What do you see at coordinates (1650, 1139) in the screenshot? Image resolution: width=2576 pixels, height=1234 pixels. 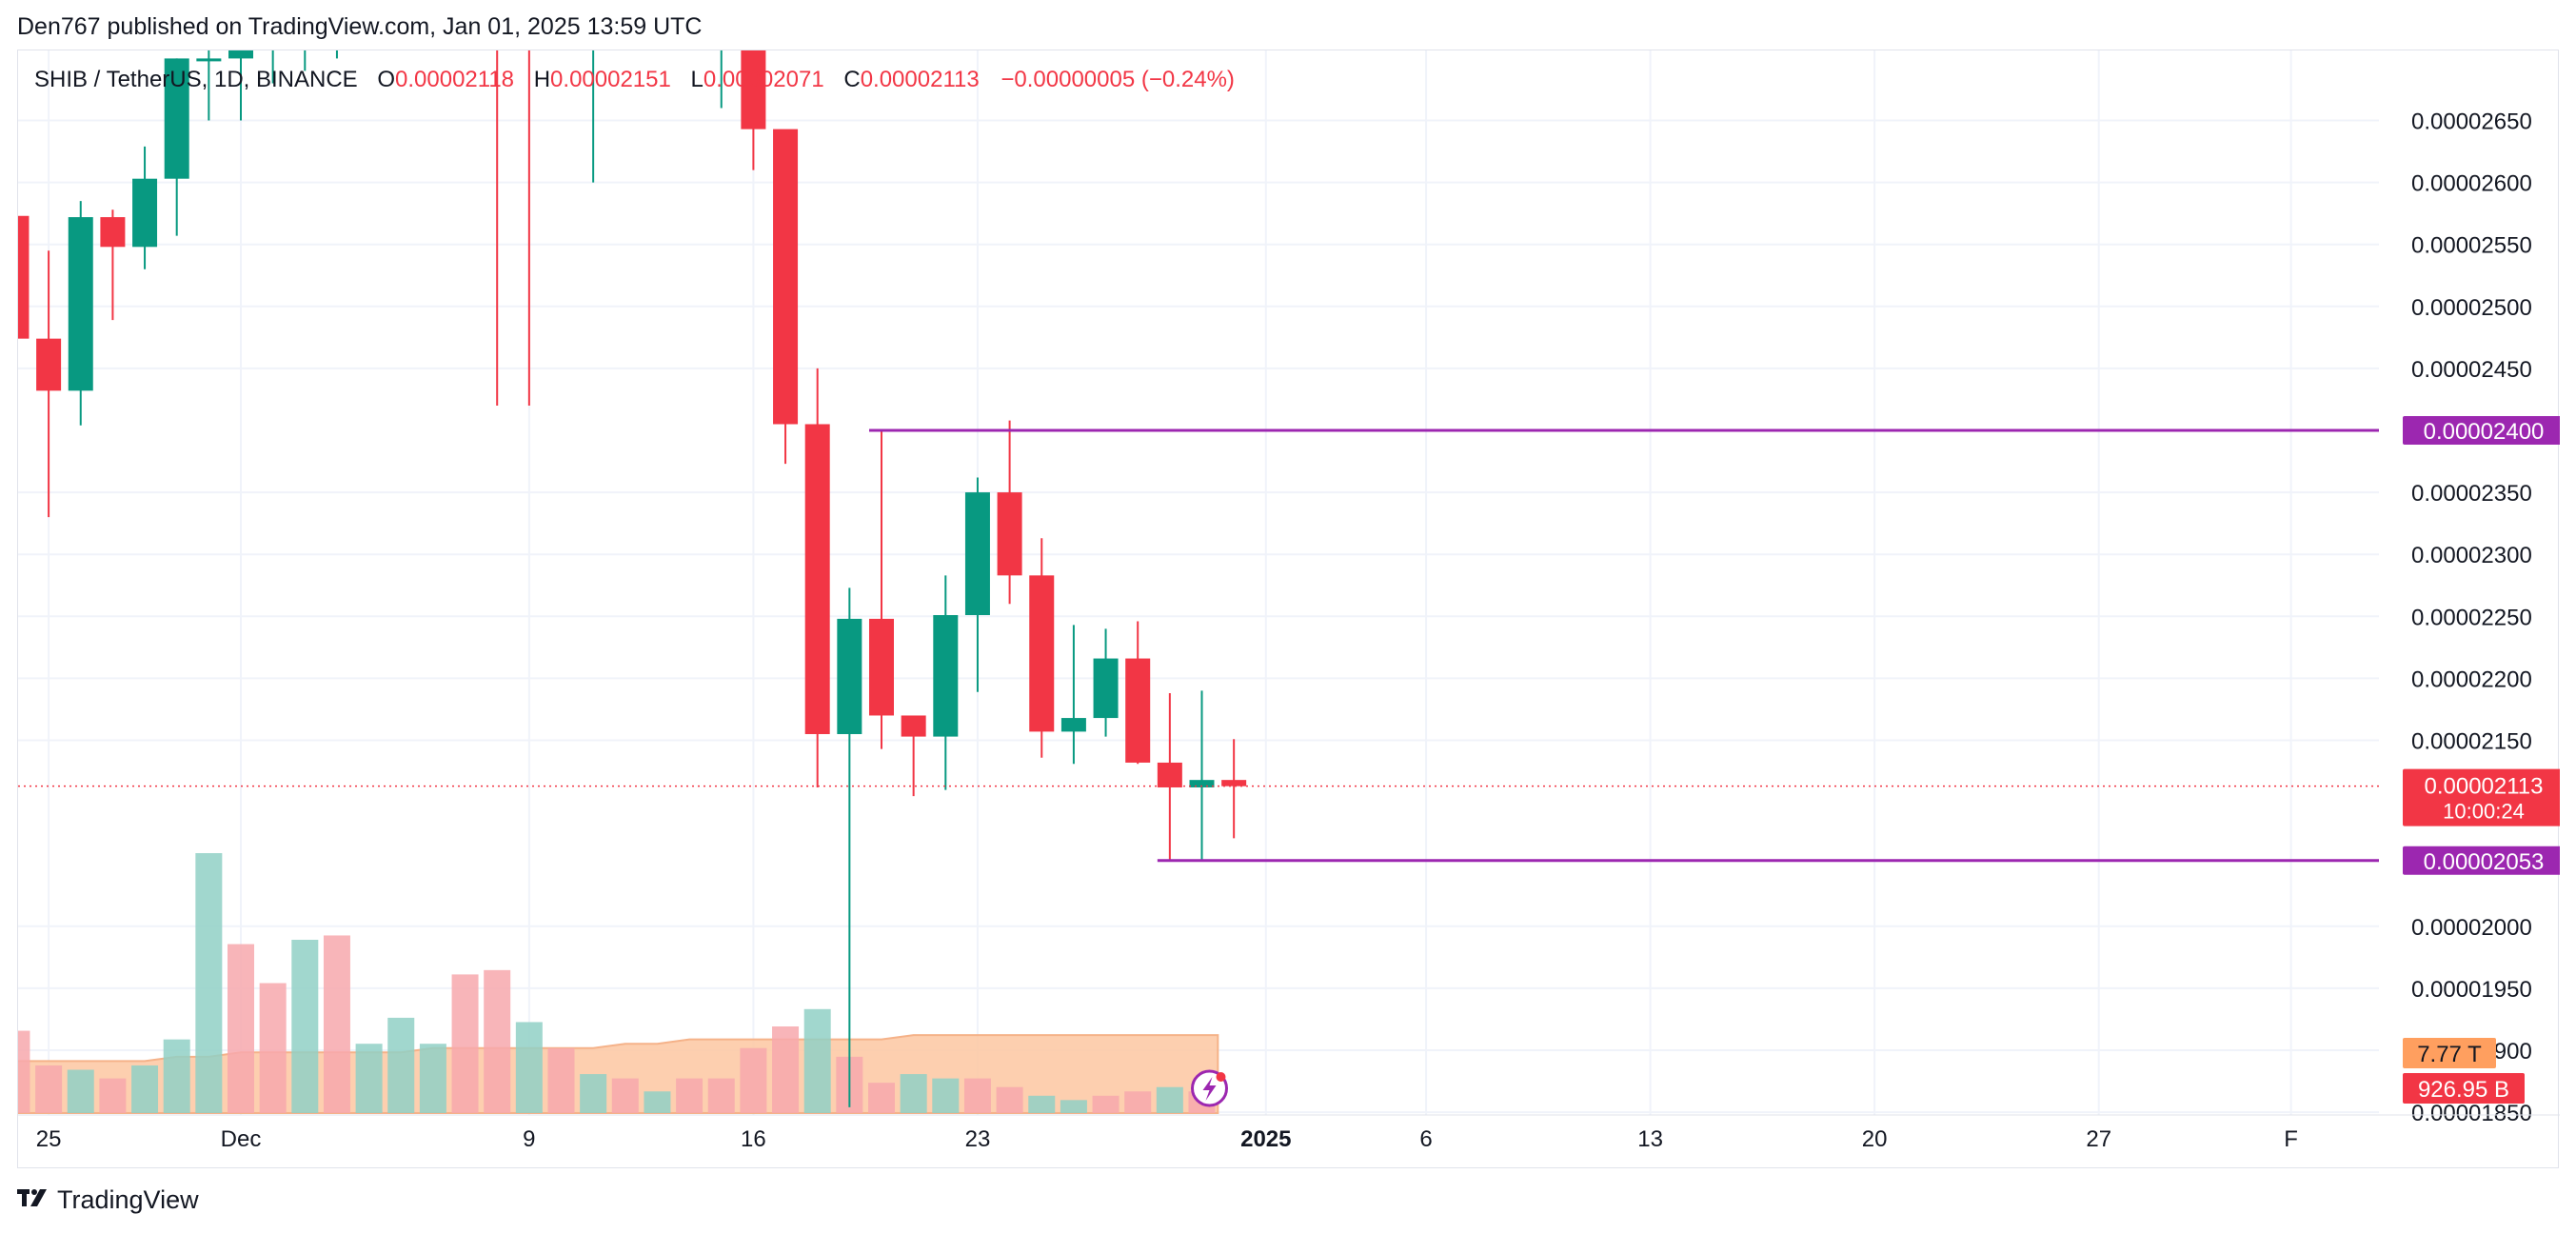 I see `time-tick-label: 13` at bounding box center [1650, 1139].